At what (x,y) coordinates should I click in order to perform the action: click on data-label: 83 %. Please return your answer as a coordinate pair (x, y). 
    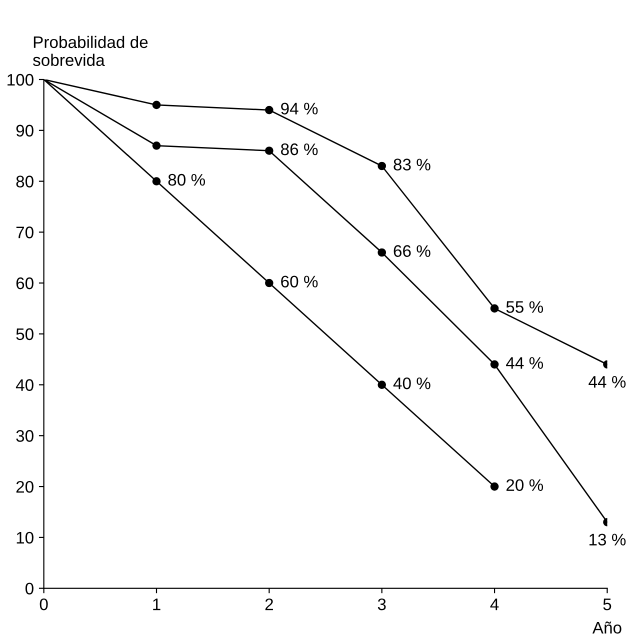
    Looking at the image, I should click on (412, 164).